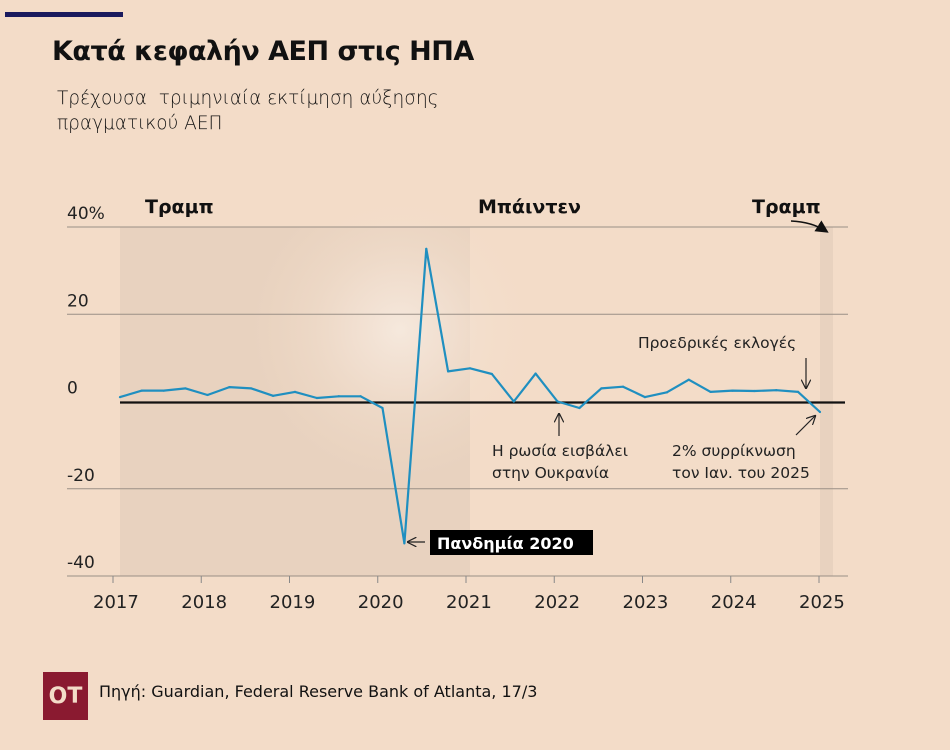  I want to click on y-tick-label: -40, so click(81, 563).